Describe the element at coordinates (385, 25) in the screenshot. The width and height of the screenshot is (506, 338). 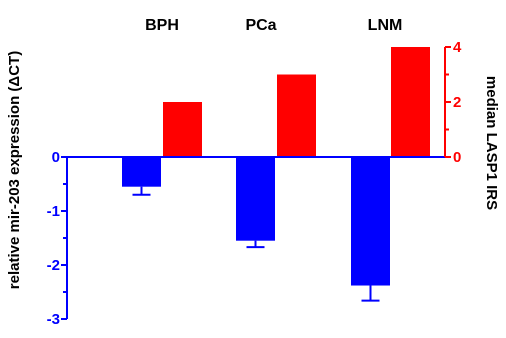
I see `category-label-lnm: LNM` at that location.